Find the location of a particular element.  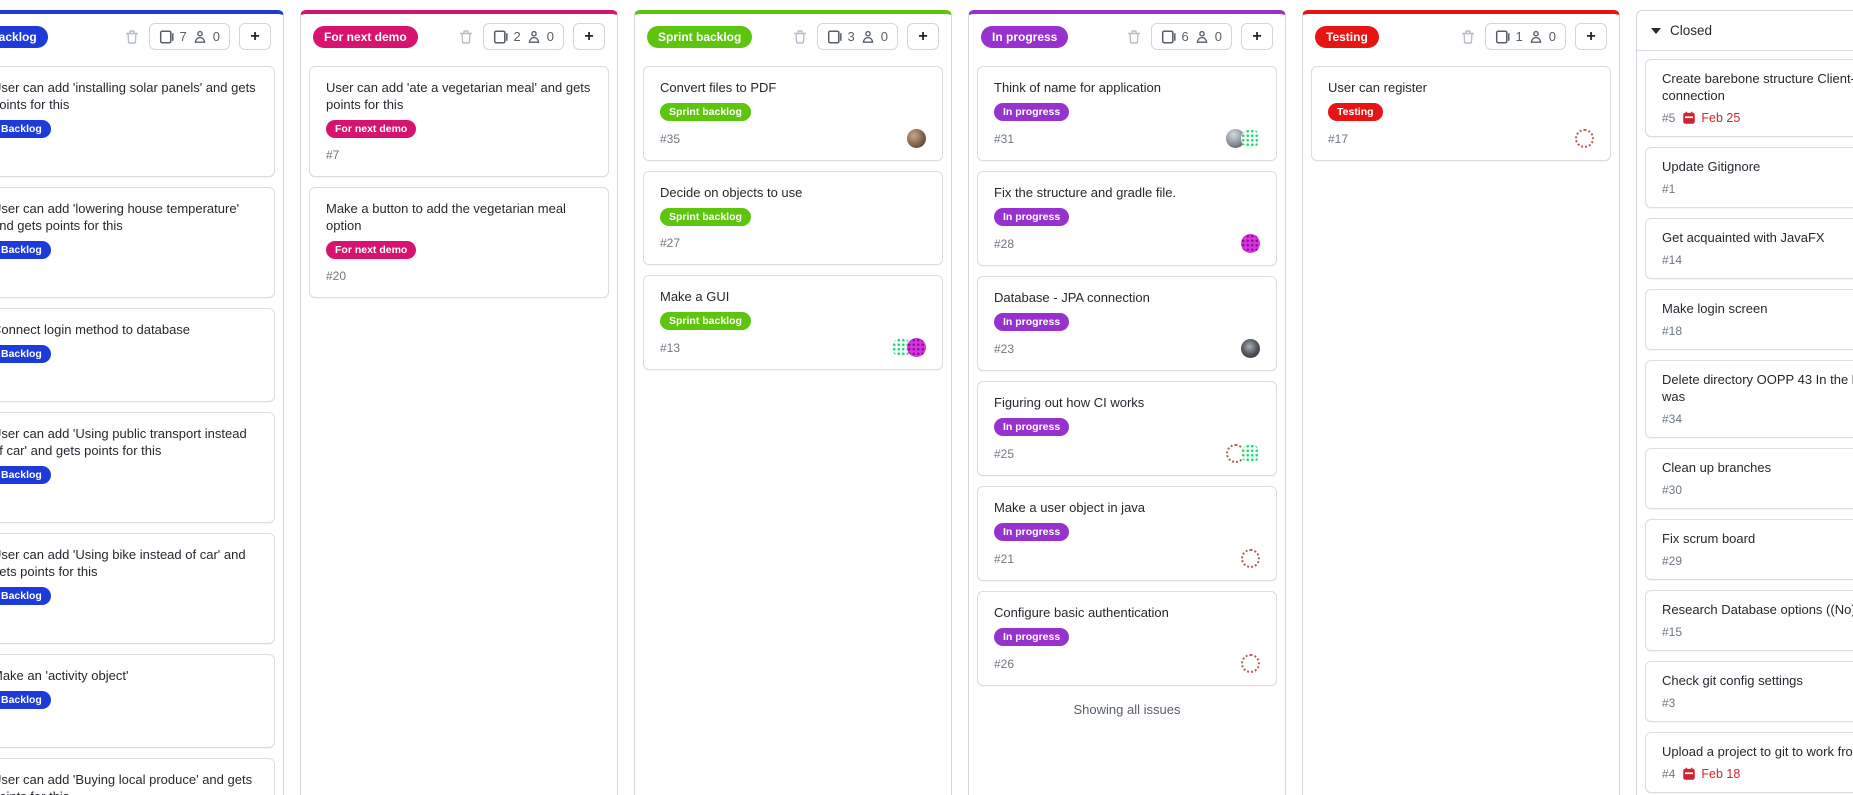

issue-number: #3 is located at coordinates (1669, 703).